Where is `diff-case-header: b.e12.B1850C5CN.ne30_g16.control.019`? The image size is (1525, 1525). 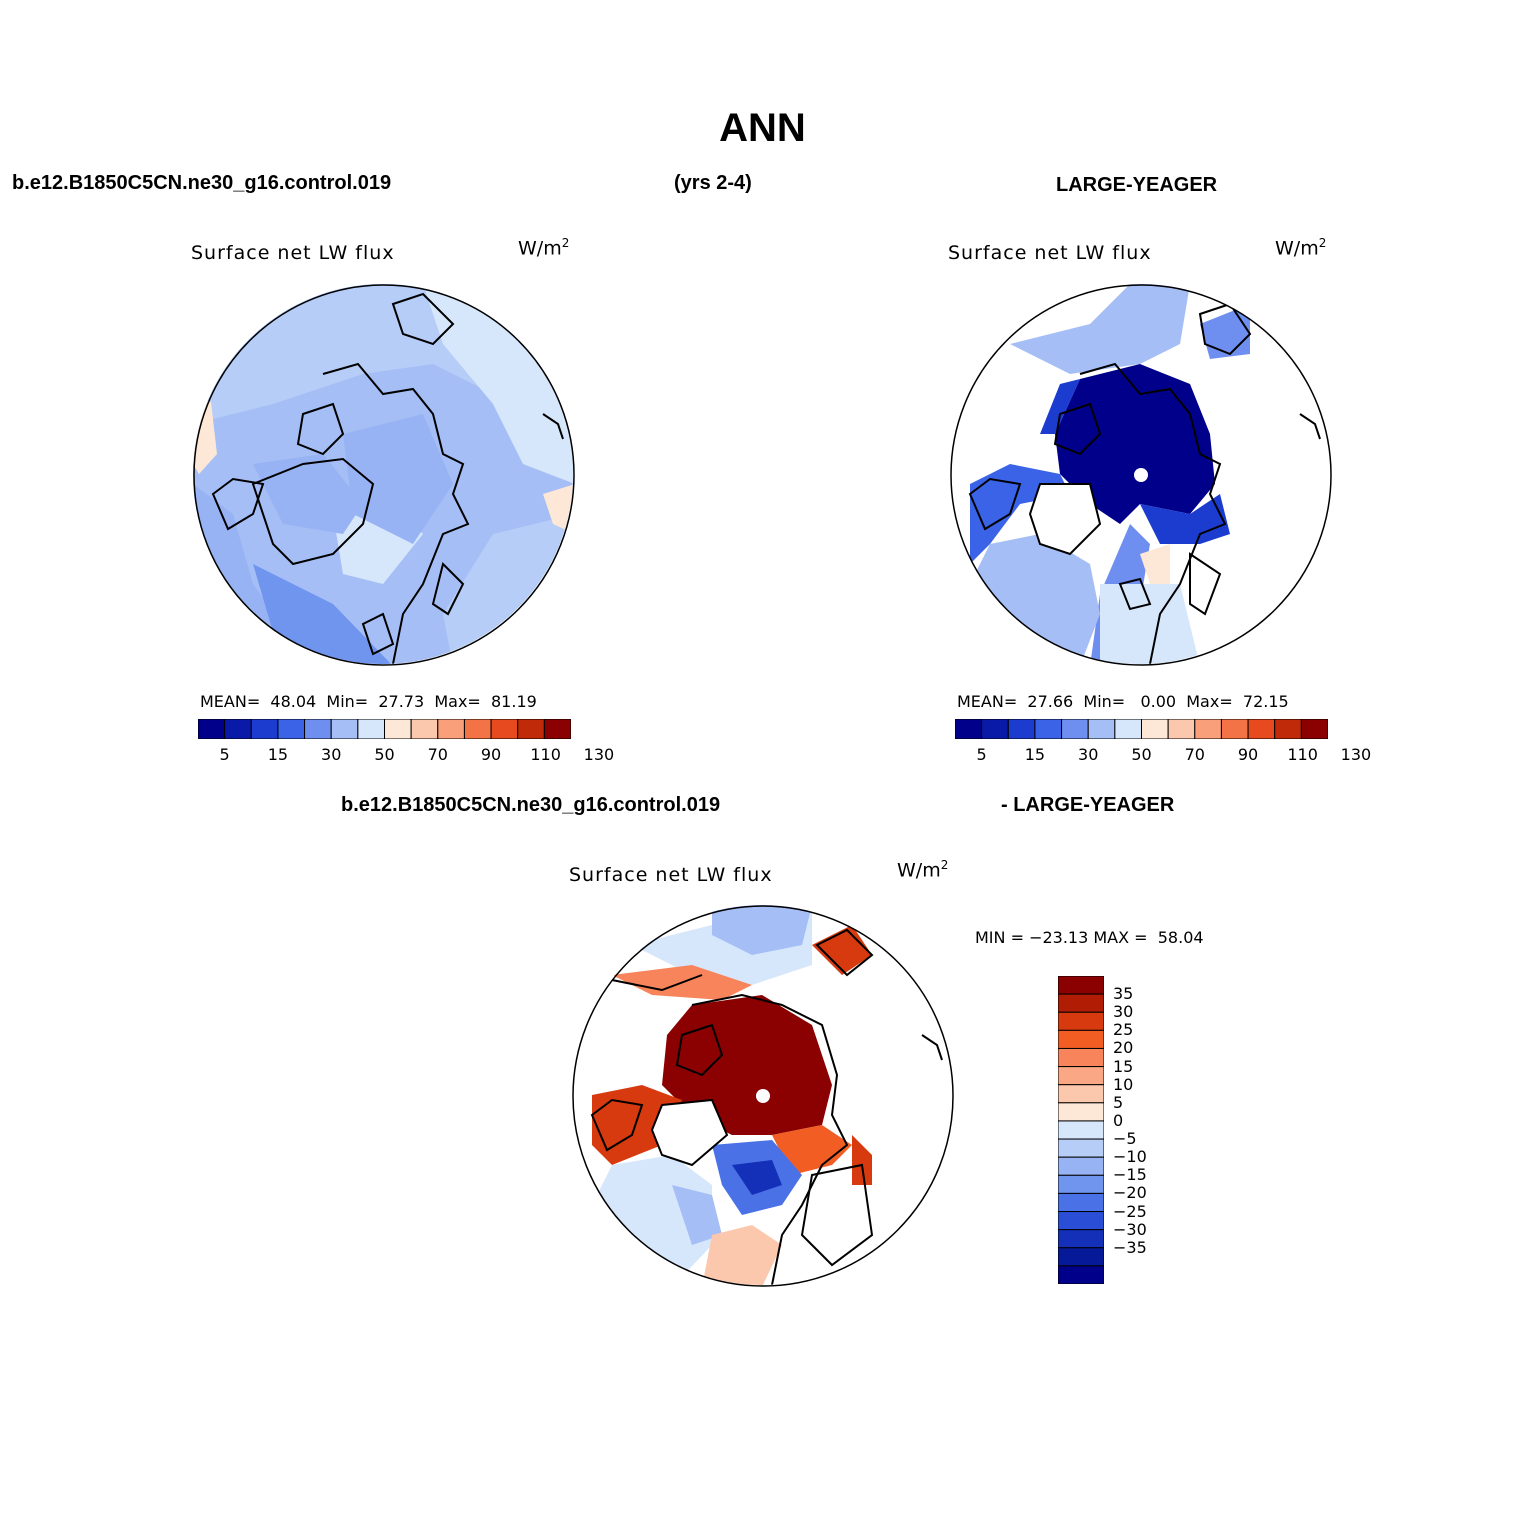 diff-case-header: b.e12.B1850C5CN.ne30_g16.control.019 is located at coordinates (531, 805).